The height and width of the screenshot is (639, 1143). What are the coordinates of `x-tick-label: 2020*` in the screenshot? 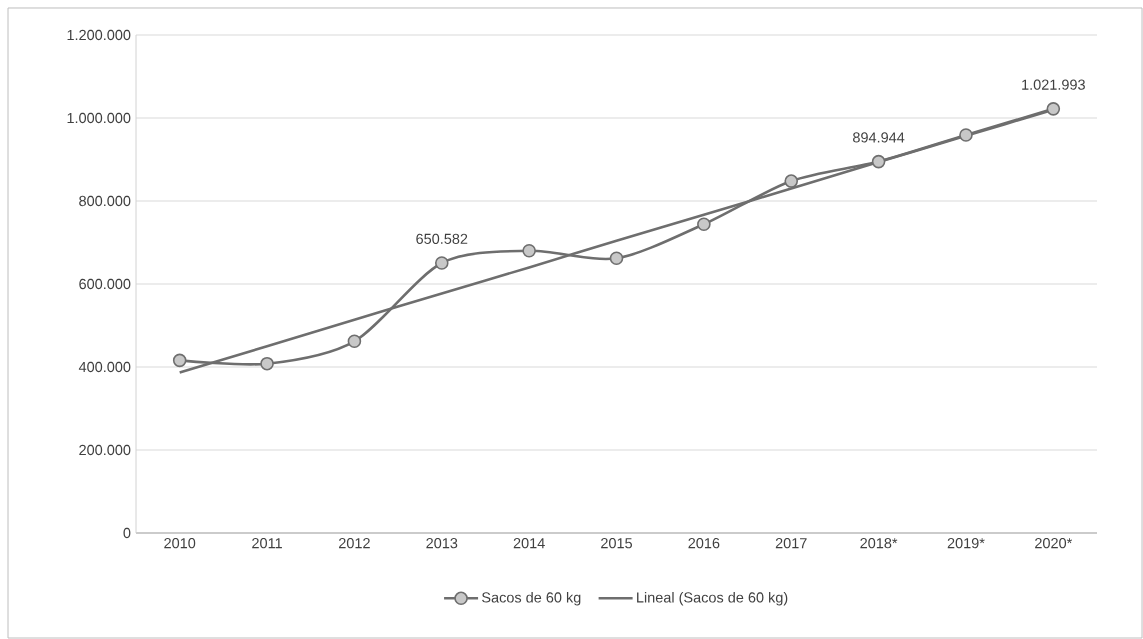 It's located at (1054, 543).